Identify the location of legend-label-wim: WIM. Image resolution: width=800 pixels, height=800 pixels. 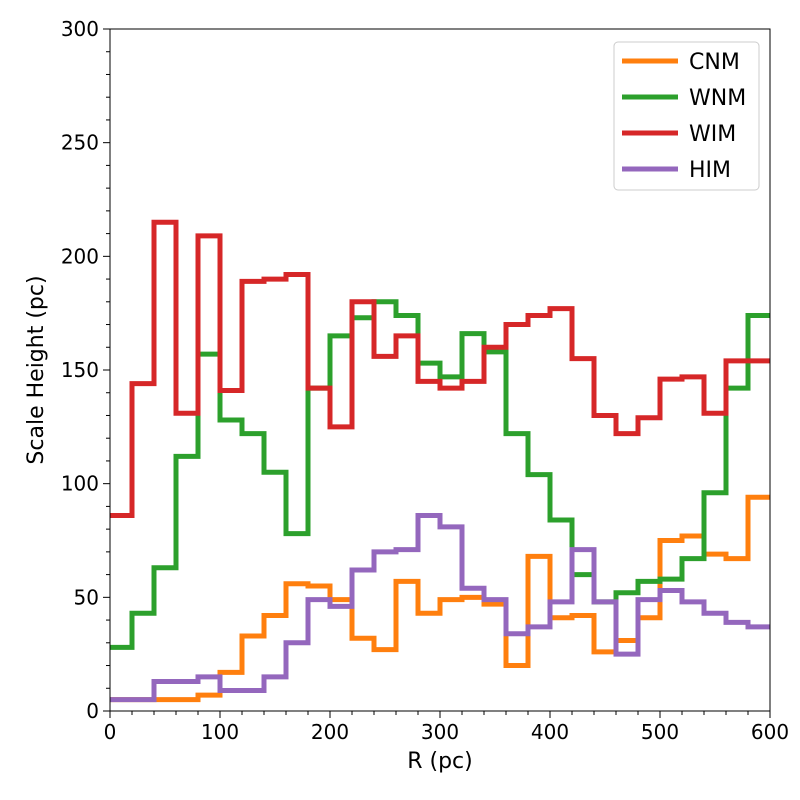
(712, 134).